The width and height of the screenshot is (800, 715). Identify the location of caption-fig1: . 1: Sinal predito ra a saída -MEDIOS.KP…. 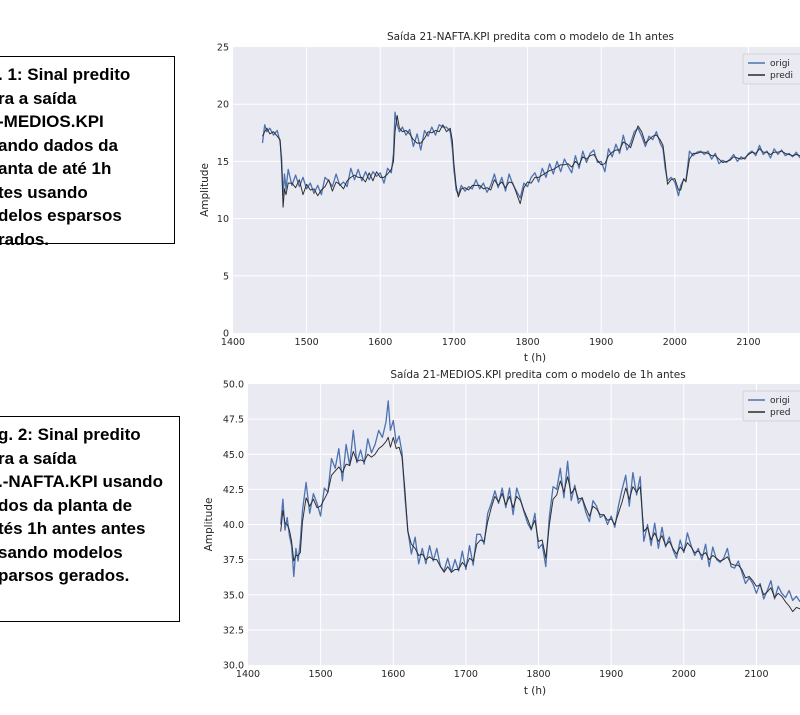
(65, 157).